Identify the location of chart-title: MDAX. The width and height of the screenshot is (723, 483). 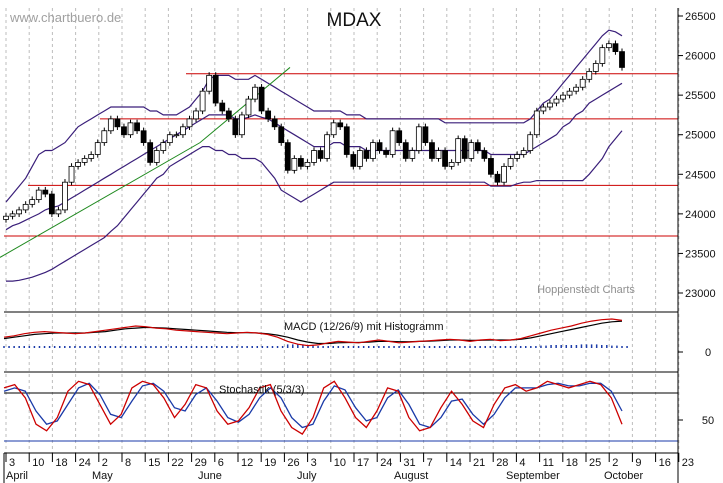
(354, 20).